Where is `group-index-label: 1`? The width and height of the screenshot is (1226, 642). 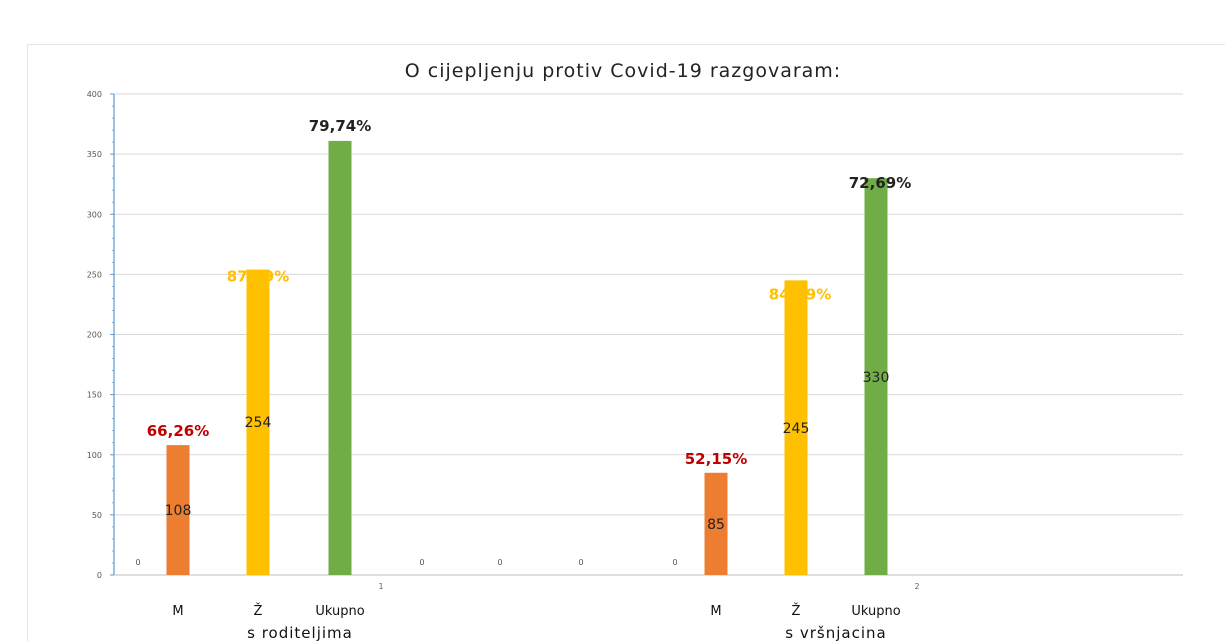
group-index-label: 1 is located at coordinates (380, 586).